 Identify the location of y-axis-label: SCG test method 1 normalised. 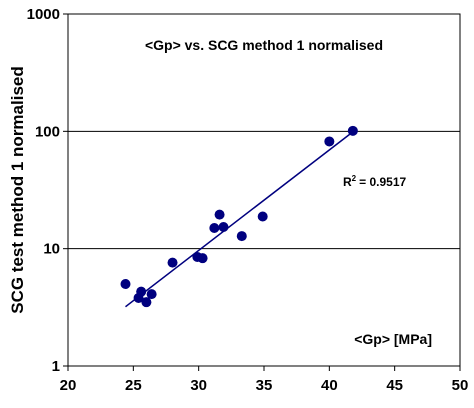
(17, 190).